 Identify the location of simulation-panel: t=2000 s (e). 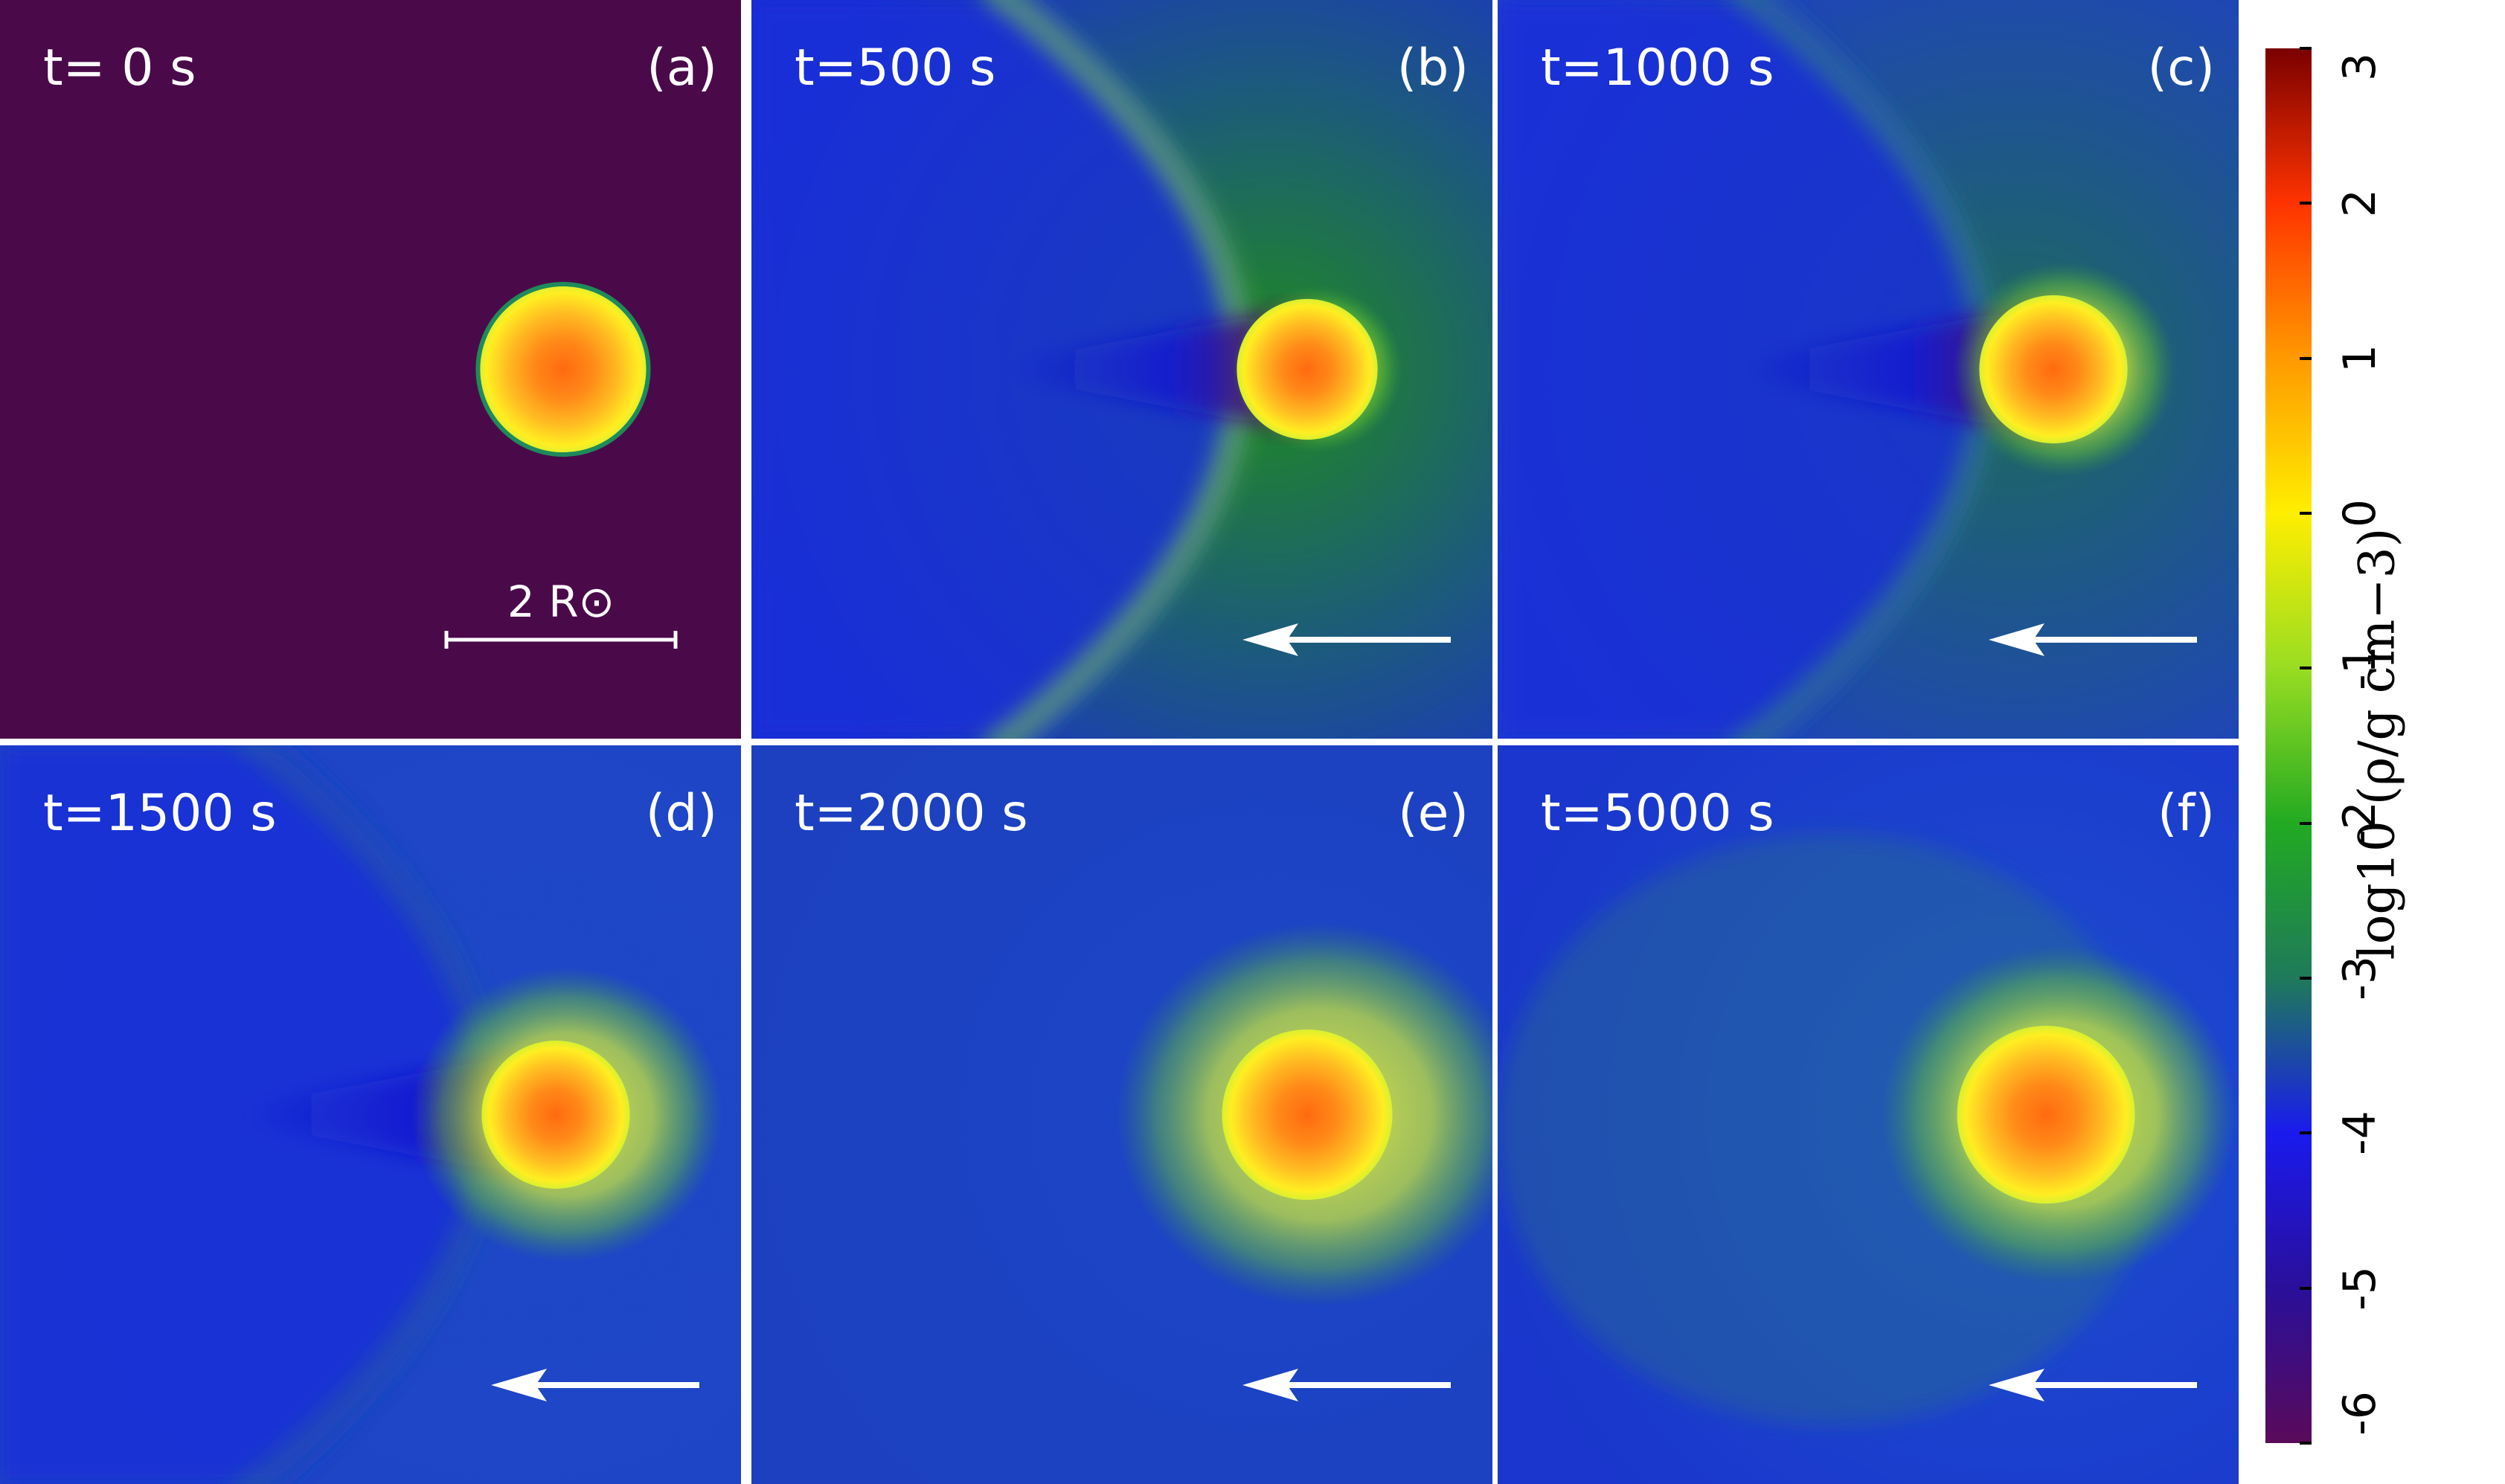
(1121, 1114).